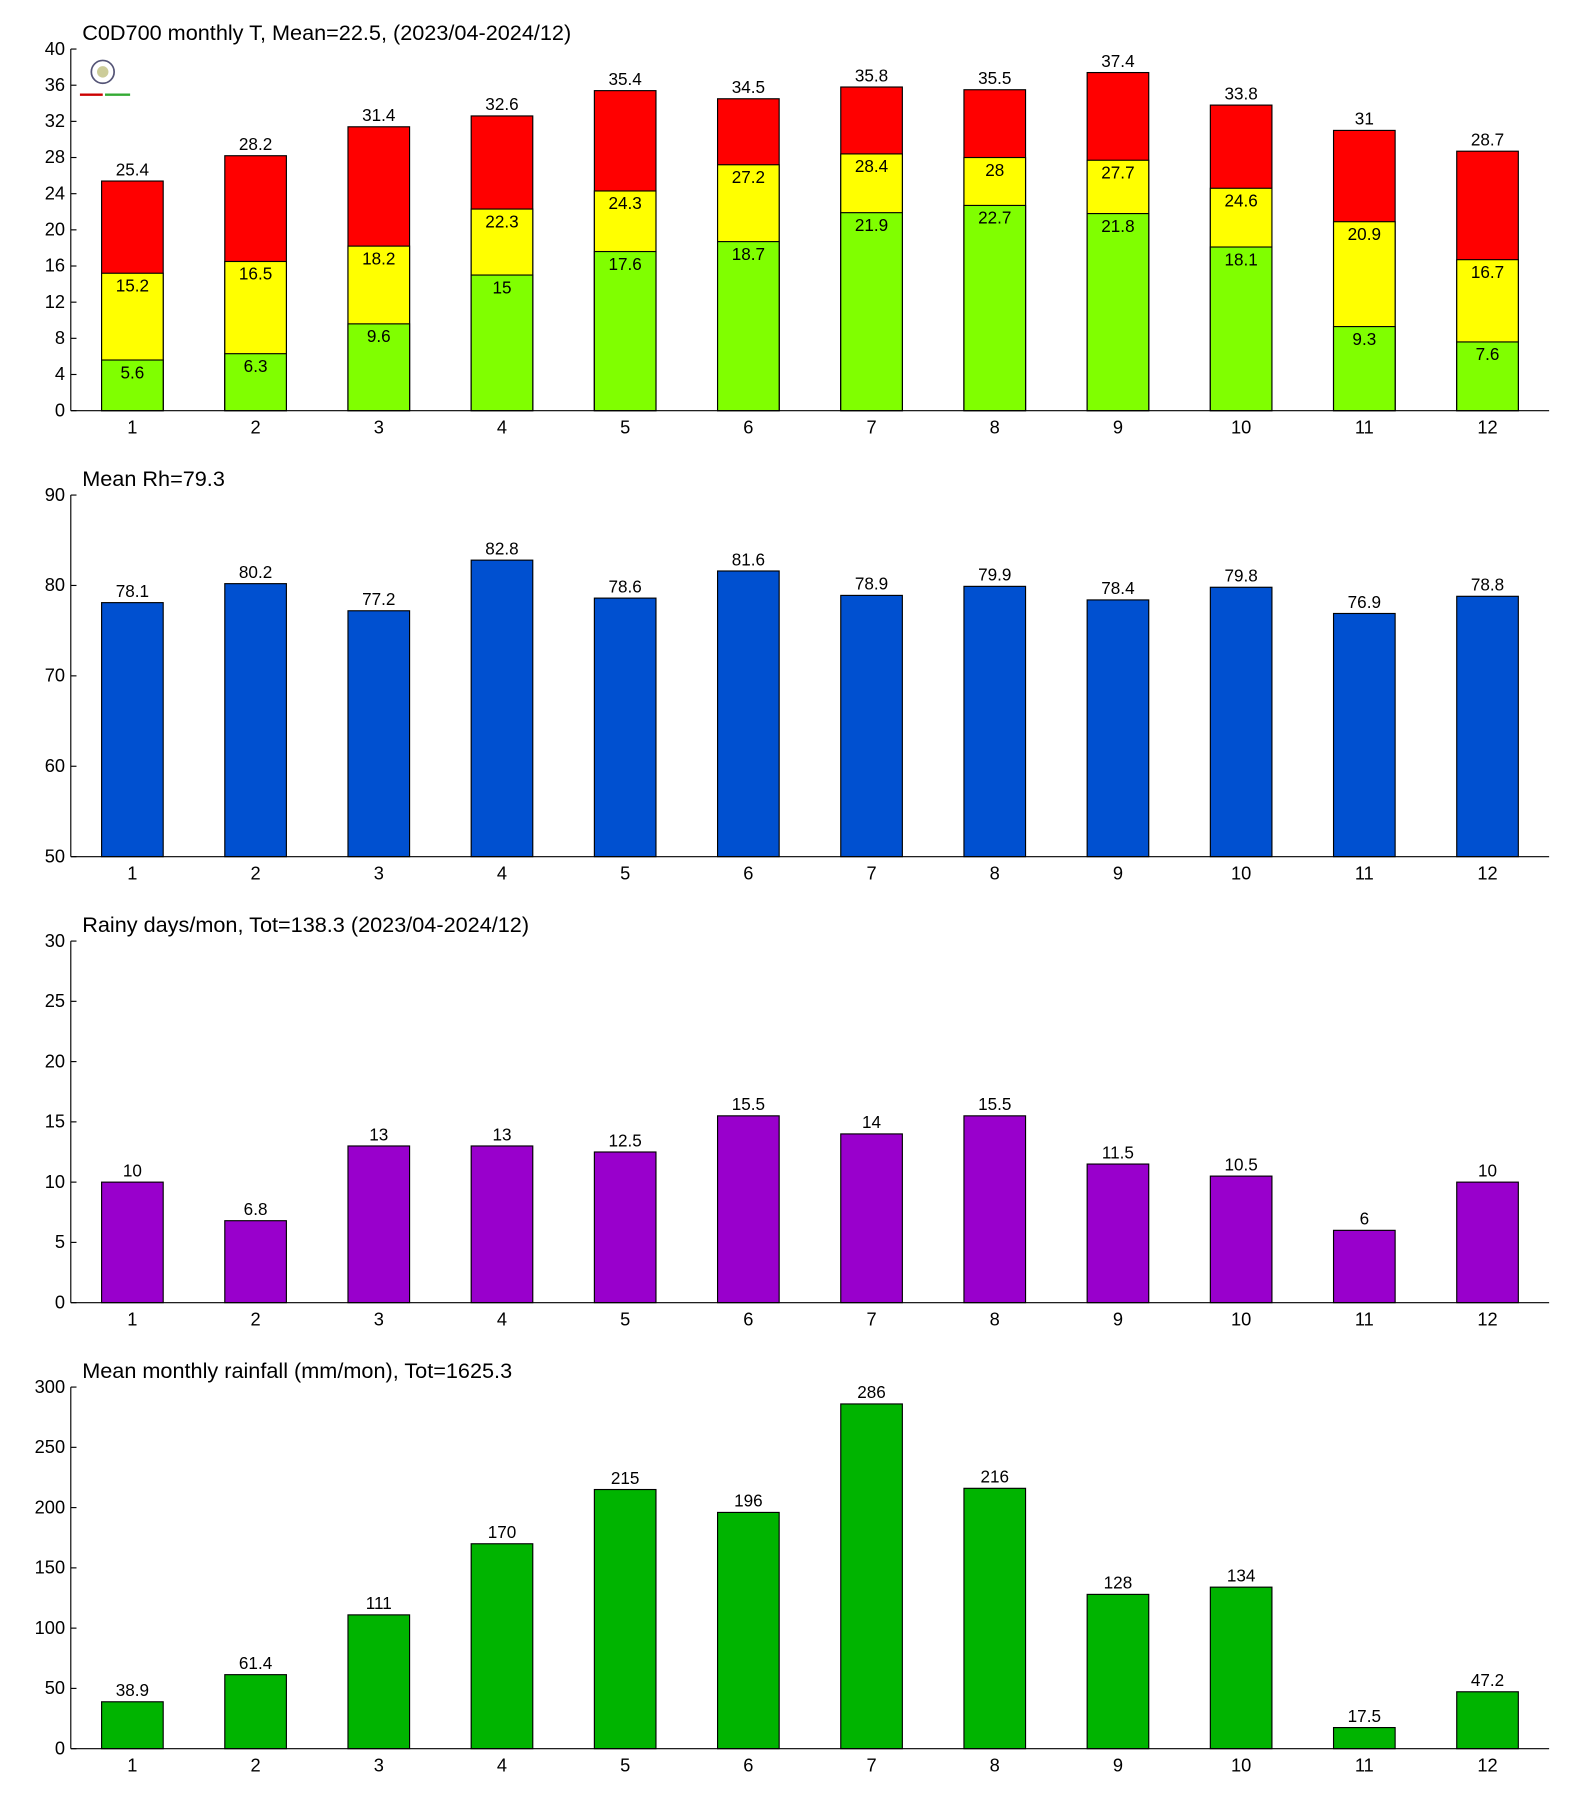  What do you see at coordinates (133, 169) in the screenshot?
I see `data-label: 25.4` at bounding box center [133, 169].